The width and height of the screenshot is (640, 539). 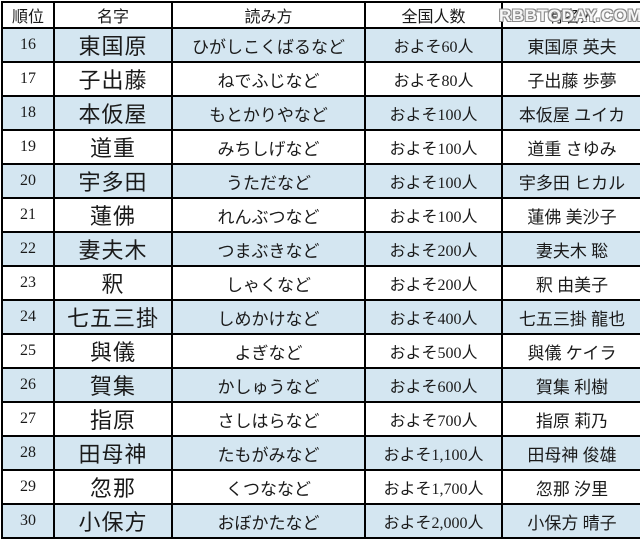 What do you see at coordinates (113, 385) in the screenshot?
I see `cell-surname: 賀集` at bounding box center [113, 385].